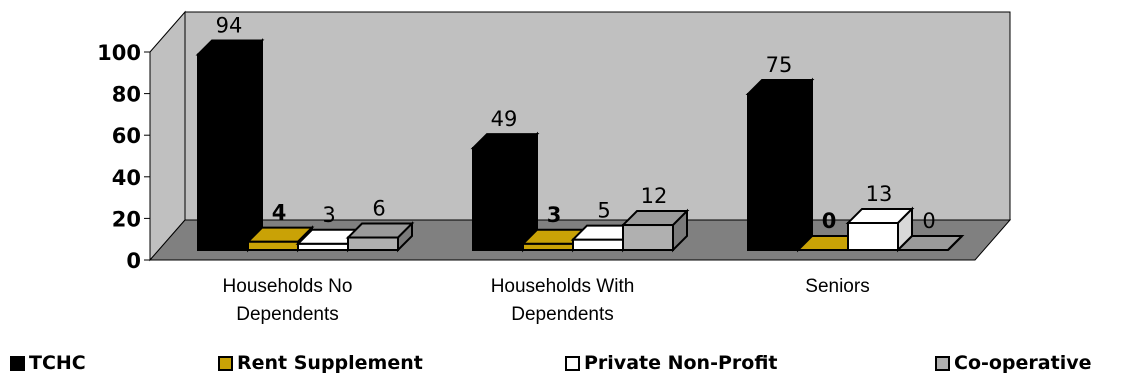 This screenshot has width=1122, height=383. What do you see at coordinates (126, 95) in the screenshot?
I see `y-tick-label: 80` at bounding box center [126, 95].